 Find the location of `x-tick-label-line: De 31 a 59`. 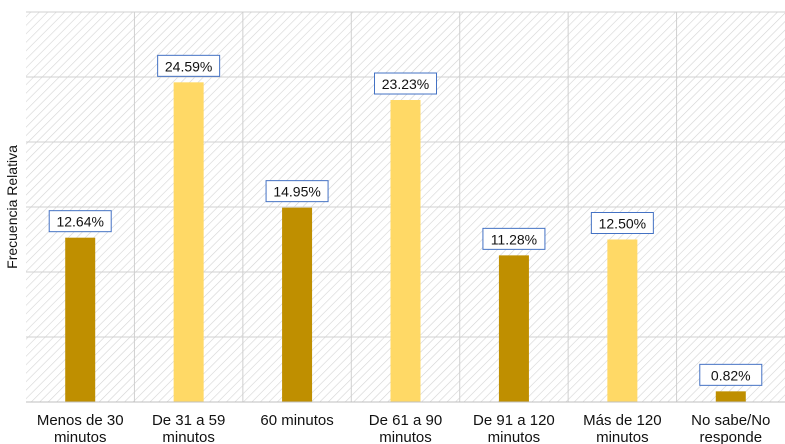

x-tick-label-line: De 31 a 59 is located at coordinates (188, 420).